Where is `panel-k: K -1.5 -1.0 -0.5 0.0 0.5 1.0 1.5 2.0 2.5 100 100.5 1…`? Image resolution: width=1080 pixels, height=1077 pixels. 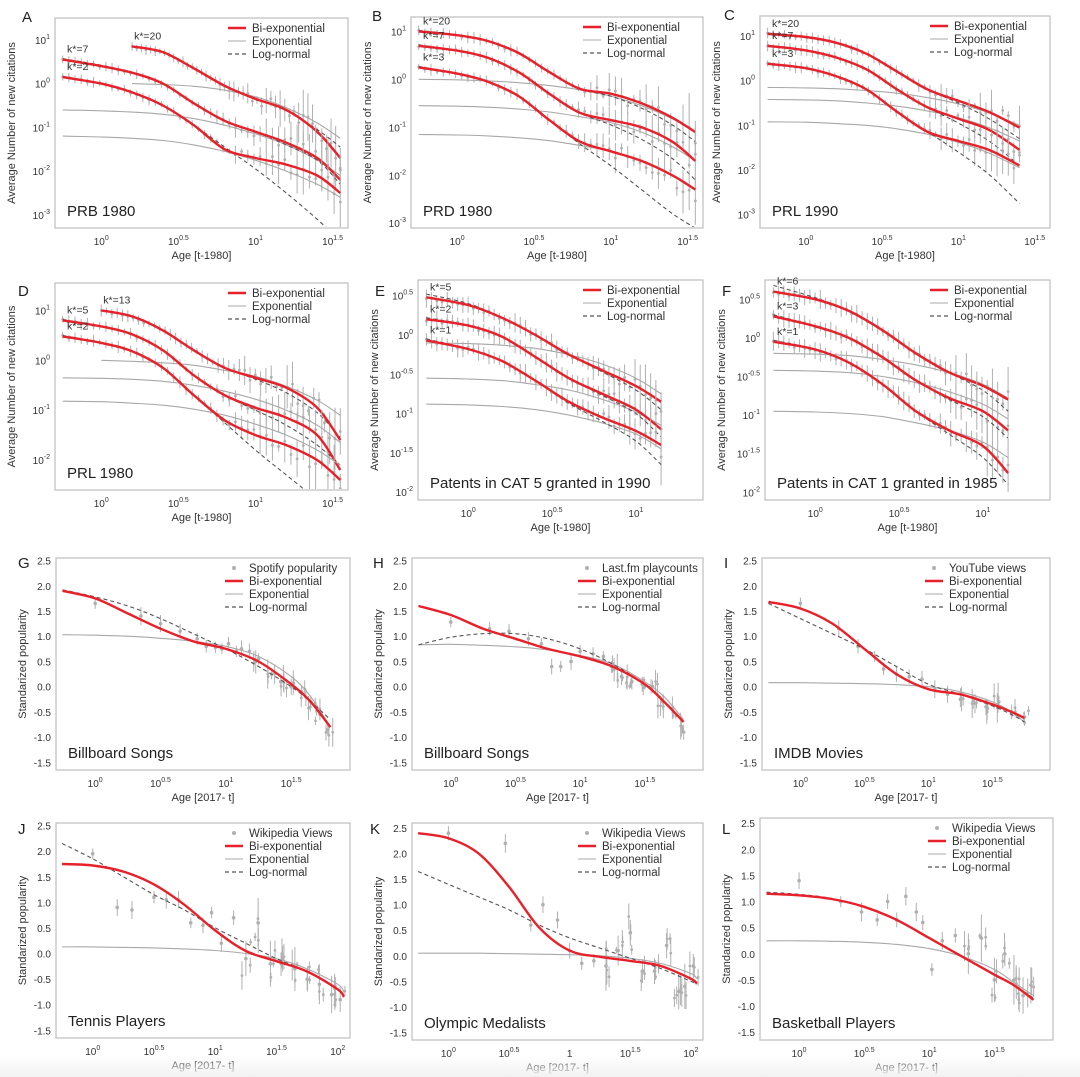 panel-k: K -1.5 -1.0 -0.5 0.0 0.5 1.0 1.5 2.0 2.5 100 100.5 1… is located at coordinates (537, 947).